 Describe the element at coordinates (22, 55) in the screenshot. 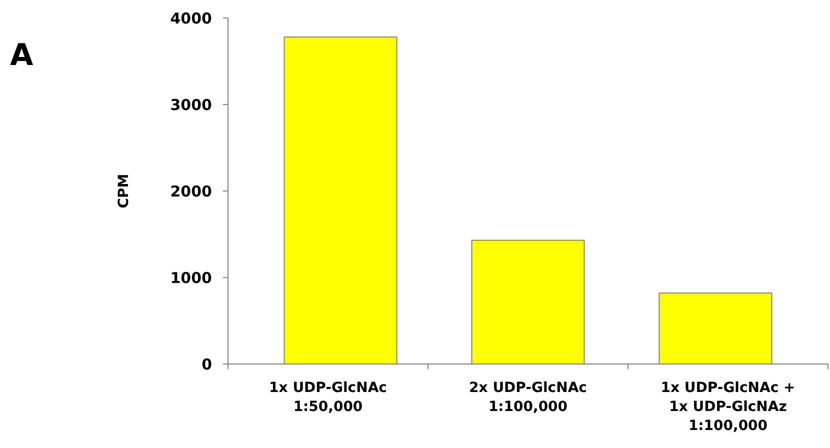

I see `text: A` at that location.